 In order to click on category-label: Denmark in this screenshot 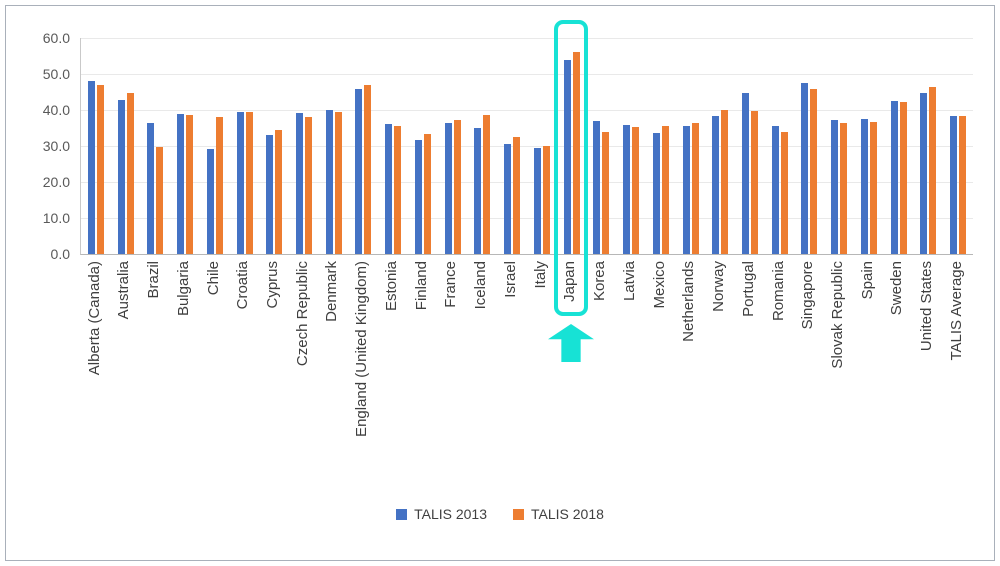, I will do `click(332, 291)`.